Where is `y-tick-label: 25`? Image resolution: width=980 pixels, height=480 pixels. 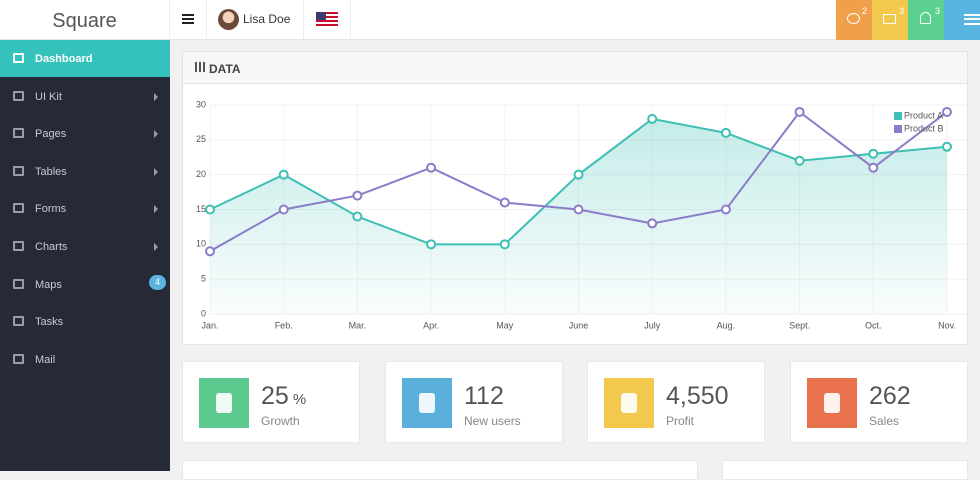
y-tick-label: 25 is located at coordinates (201, 139).